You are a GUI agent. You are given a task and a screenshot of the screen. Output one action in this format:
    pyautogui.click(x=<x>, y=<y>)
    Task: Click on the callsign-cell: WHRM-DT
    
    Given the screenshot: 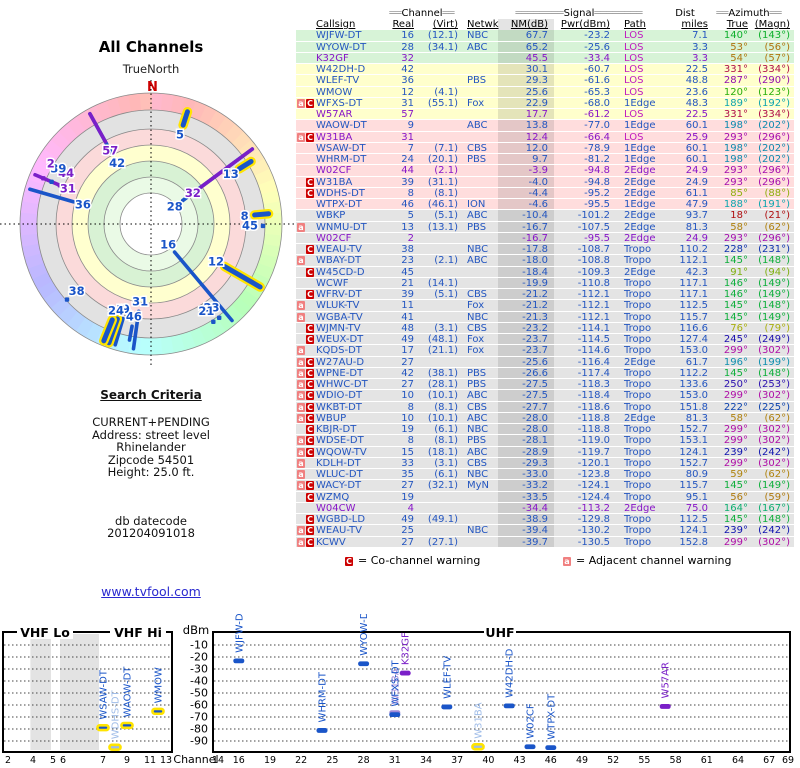 What is the action you would take?
    pyautogui.click(x=341, y=159)
    